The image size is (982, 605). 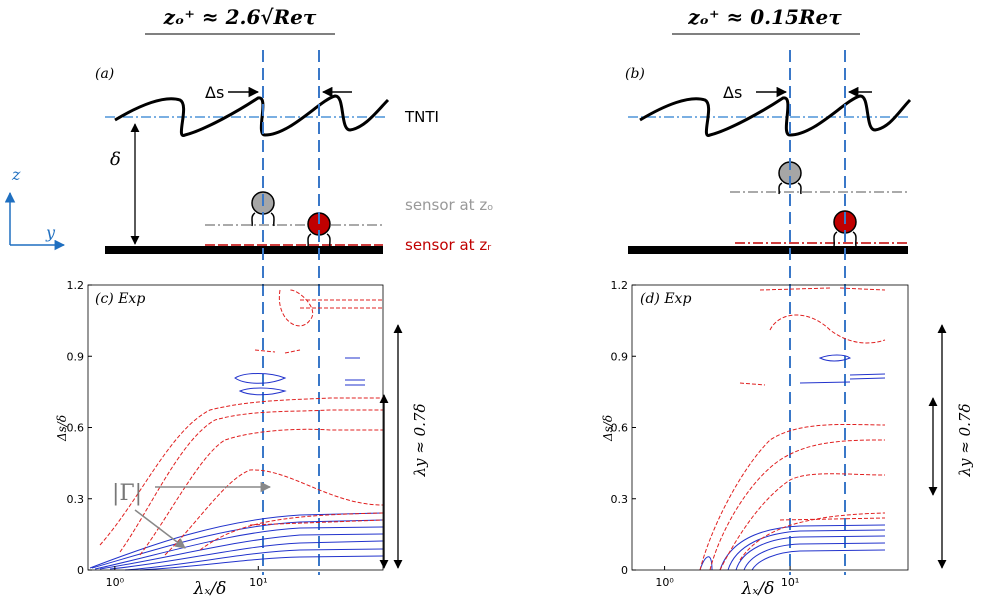 I want to click on panel-label: (d) Exp, so click(x=665, y=299).